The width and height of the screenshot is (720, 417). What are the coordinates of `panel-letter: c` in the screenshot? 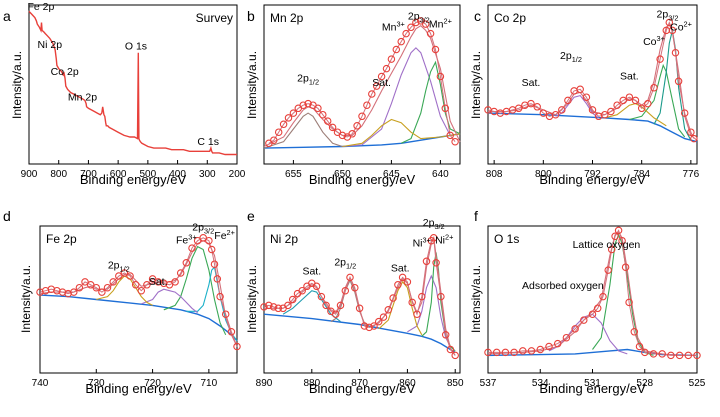 It's located at (477, 16).